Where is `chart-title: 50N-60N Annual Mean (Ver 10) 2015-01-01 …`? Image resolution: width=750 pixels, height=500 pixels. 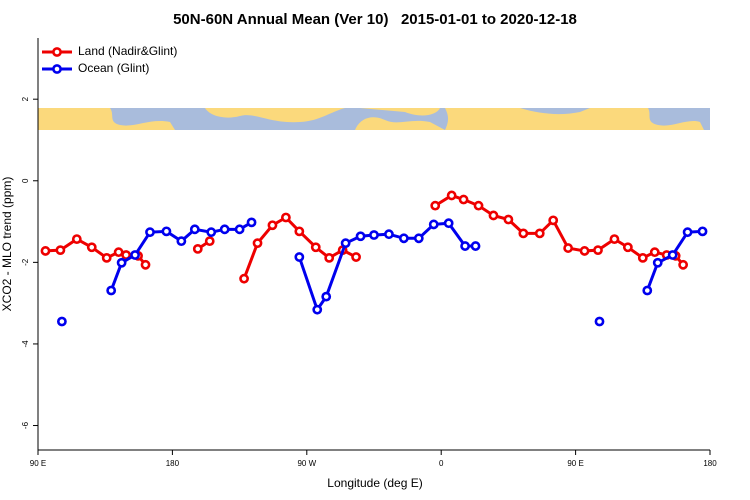
chart-title: 50N-60N Annual Mean (Ver 10) 2015-01-01 … is located at coordinates (375, 19).